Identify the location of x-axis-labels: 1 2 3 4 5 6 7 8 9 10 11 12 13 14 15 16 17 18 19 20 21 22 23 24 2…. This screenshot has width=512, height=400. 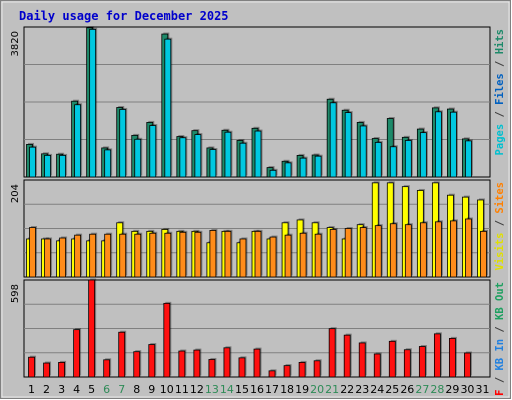
(258, 389).